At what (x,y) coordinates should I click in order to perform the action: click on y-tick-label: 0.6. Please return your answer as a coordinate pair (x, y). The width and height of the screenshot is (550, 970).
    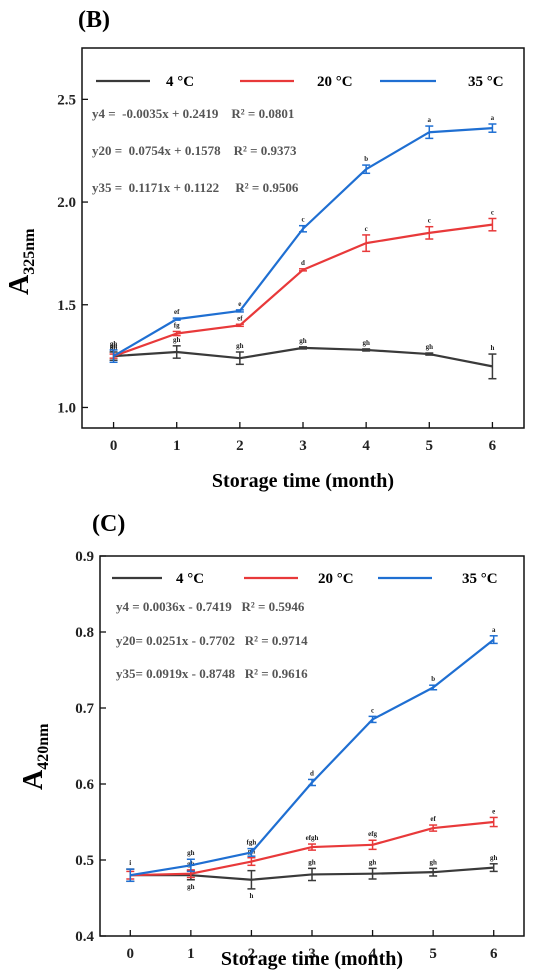
    Looking at the image, I should click on (84, 785).